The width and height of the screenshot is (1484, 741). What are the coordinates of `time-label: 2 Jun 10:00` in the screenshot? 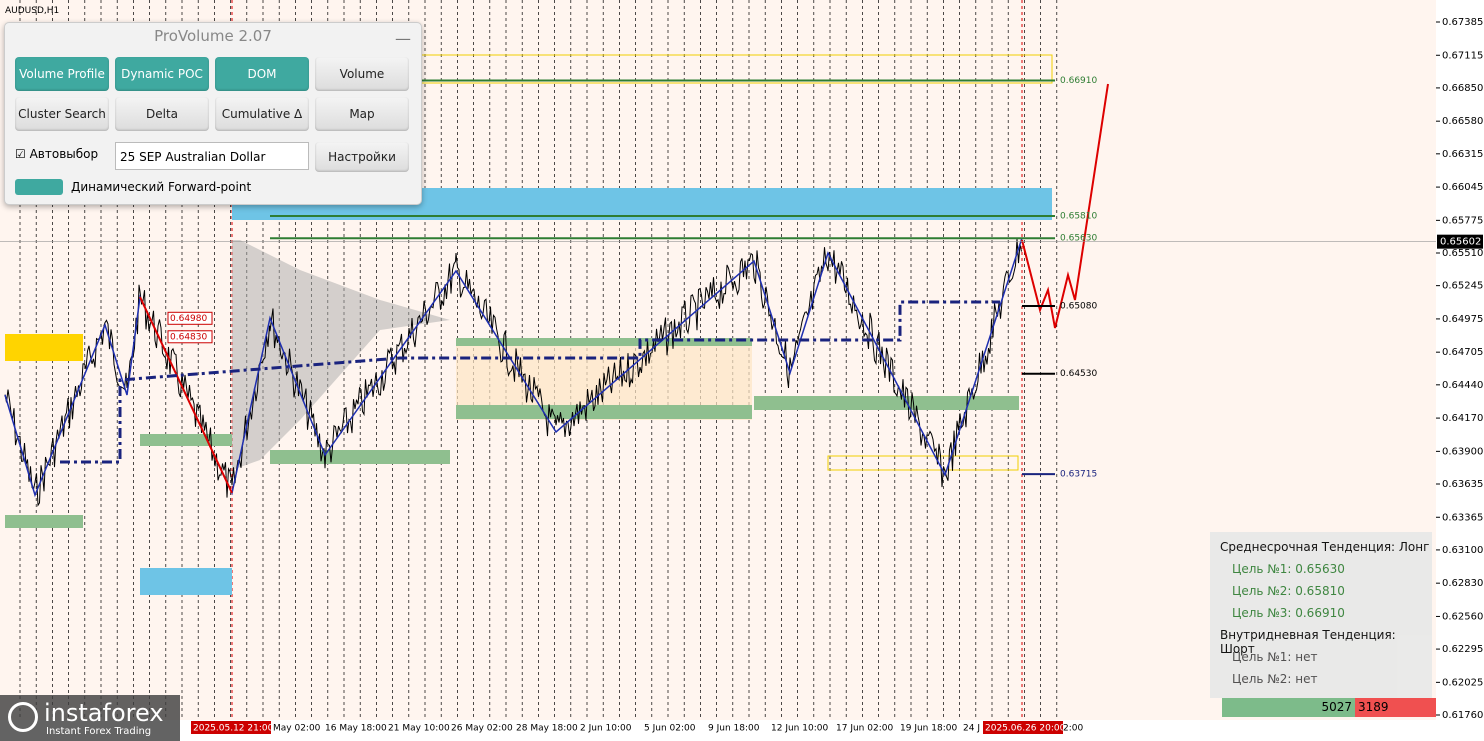 It's located at (606, 729).